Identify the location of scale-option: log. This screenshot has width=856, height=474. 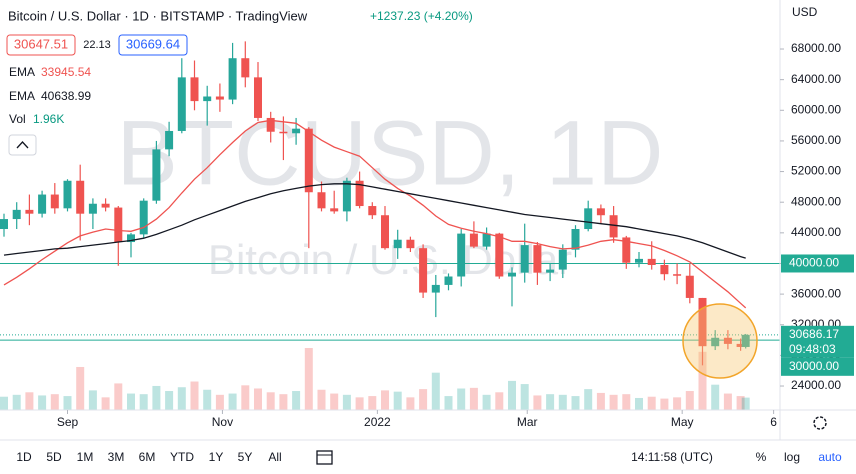
(792, 457).